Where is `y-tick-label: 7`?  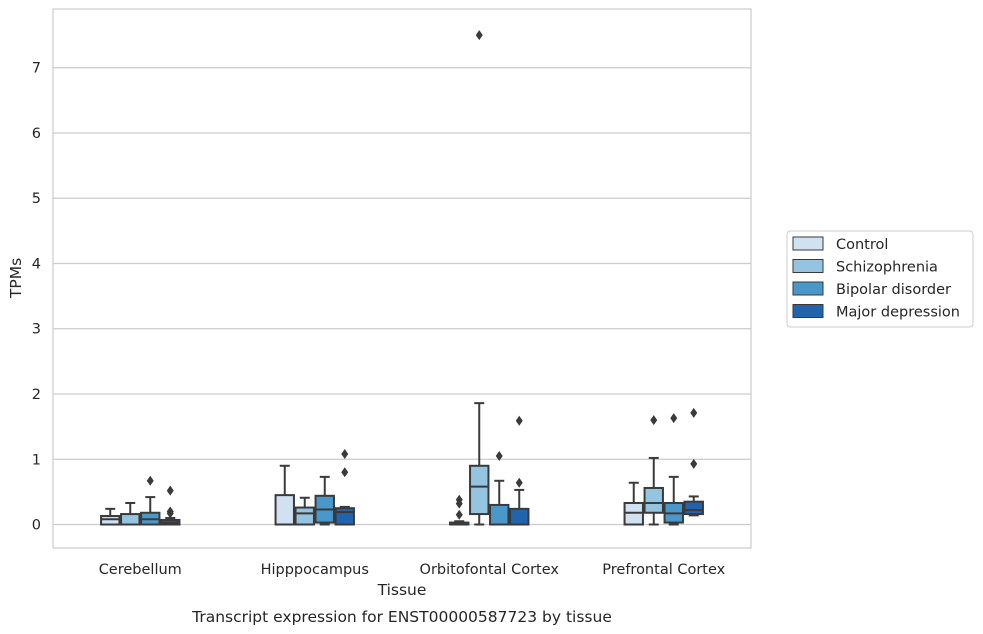
y-tick-label: 7 is located at coordinates (36, 69).